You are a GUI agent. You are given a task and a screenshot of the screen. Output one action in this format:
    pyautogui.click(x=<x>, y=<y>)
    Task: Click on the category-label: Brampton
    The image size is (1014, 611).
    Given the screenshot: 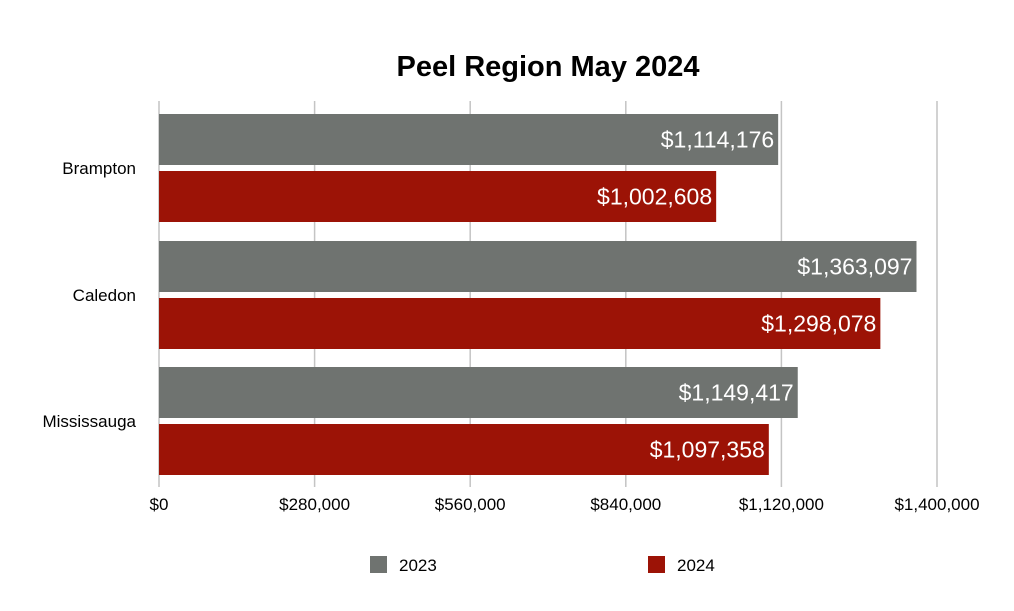 What is the action you would take?
    pyautogui.click(x=99, y=168)
    